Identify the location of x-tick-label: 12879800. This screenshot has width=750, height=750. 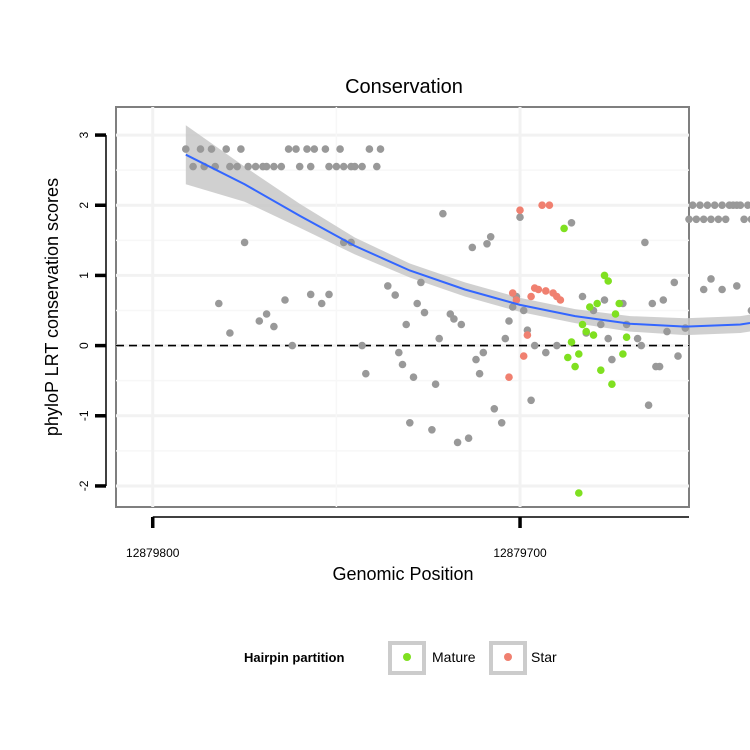
(153, 553).